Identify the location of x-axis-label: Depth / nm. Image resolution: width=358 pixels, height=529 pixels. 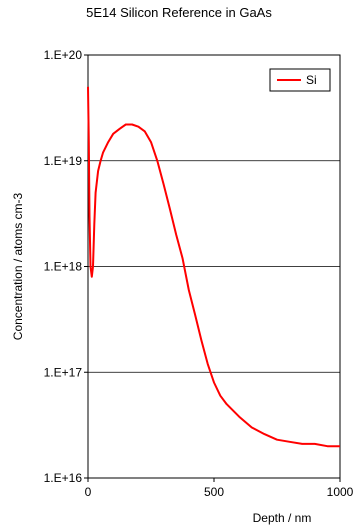
(282, 518).